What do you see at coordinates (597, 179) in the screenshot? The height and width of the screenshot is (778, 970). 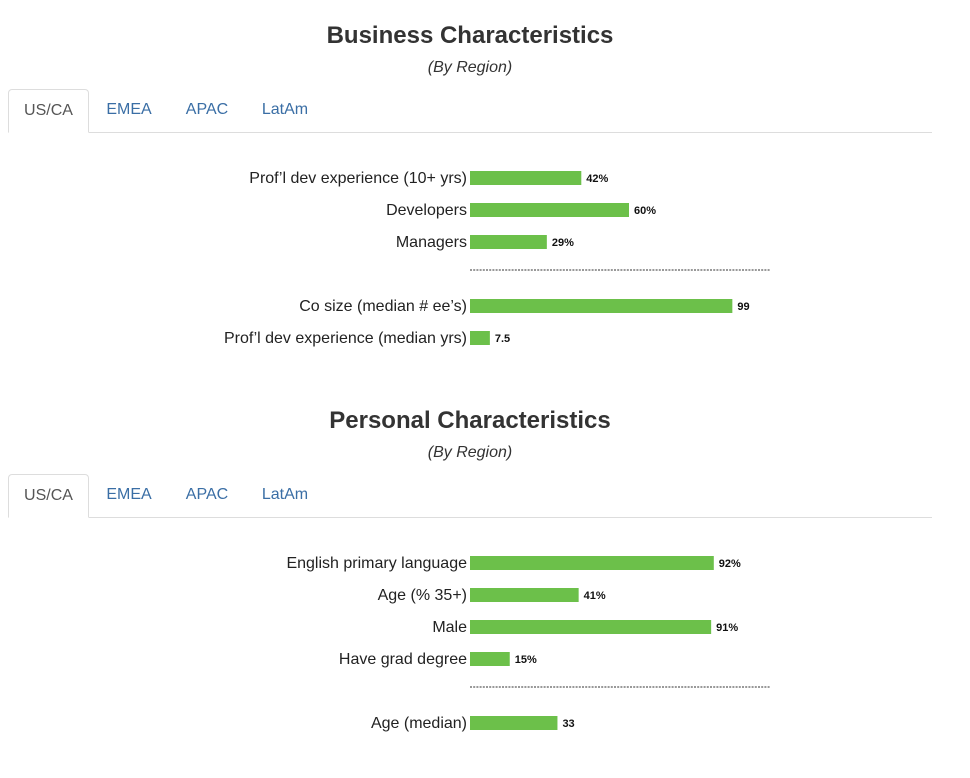 I see `data-label: 42%` at bounding box center [597, 179].